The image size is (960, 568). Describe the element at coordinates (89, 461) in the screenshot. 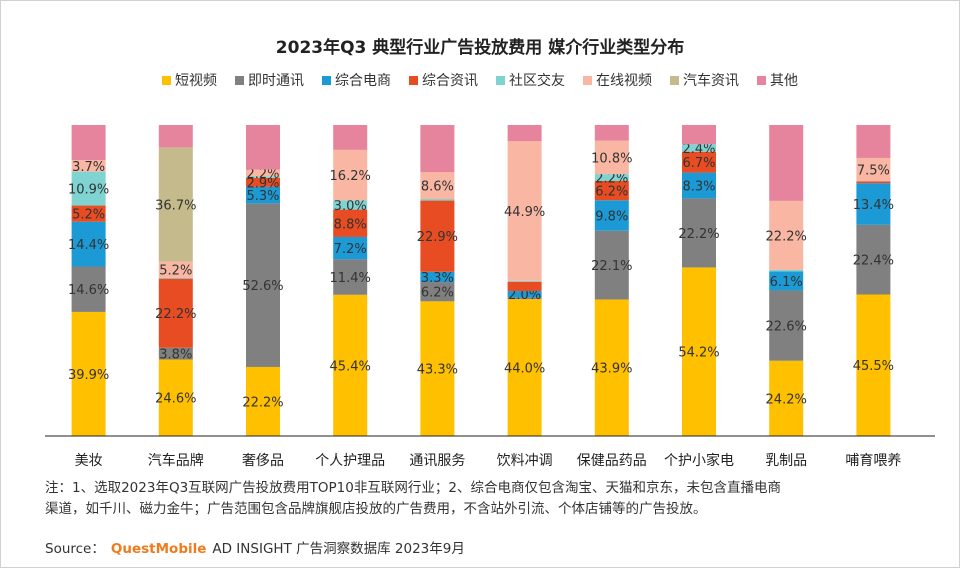

I see `category-label: 美妆` at that location.